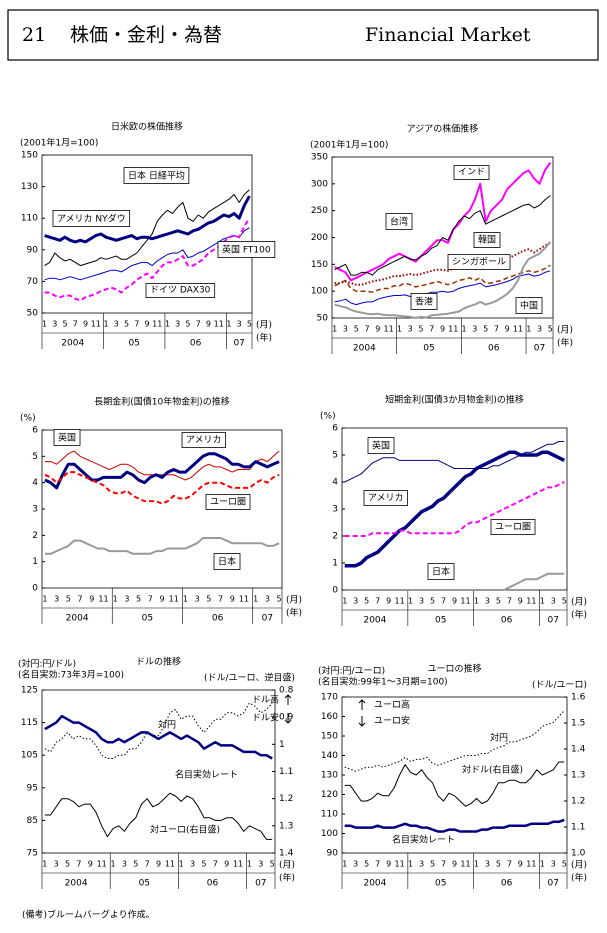 The image size is (607, 933). Describe the element at coordinates (335, 591) in the screenshot. I see `y-tick-label: 0` at that location.